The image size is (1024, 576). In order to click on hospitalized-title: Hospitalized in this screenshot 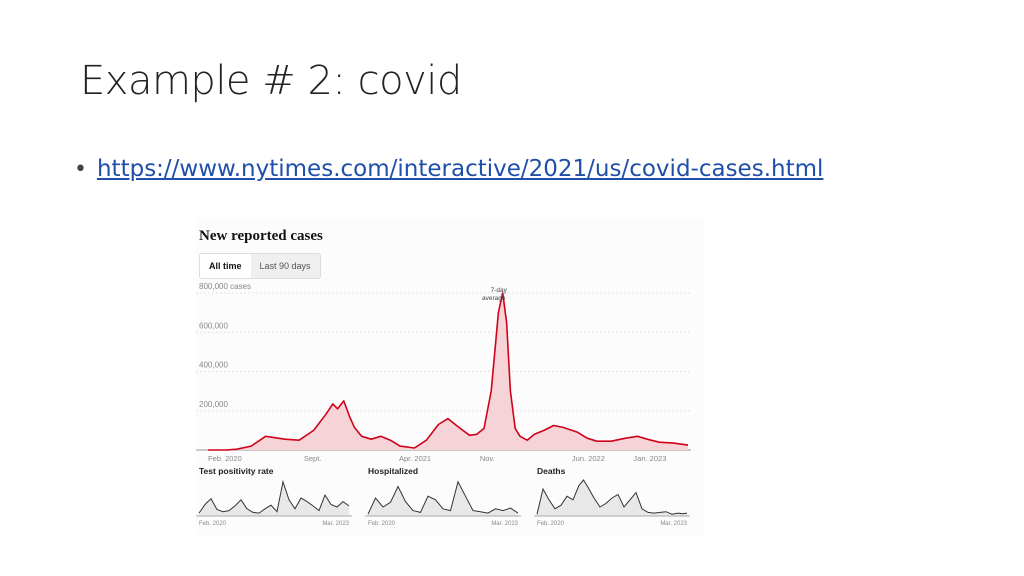, I will do `click(393, 471)`.